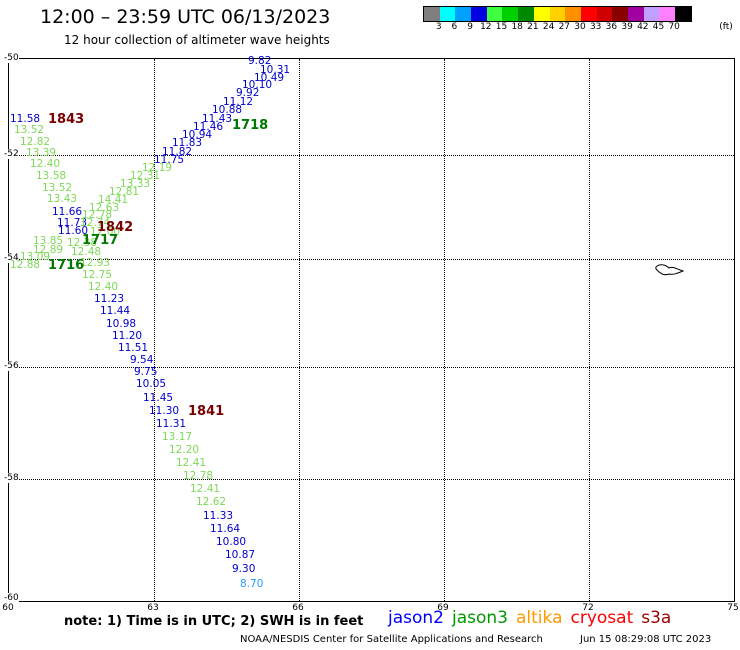 Image resolution: width=740 pixels, height=650 pixels. I want to click on legend-label: 6, so click(454, 27).